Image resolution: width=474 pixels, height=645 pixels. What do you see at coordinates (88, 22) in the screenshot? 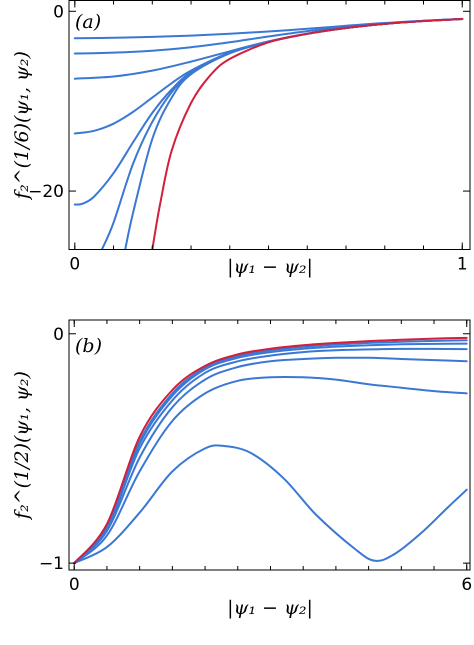
I see `panel-a-label: (a)` at bounding box center [88, 22].